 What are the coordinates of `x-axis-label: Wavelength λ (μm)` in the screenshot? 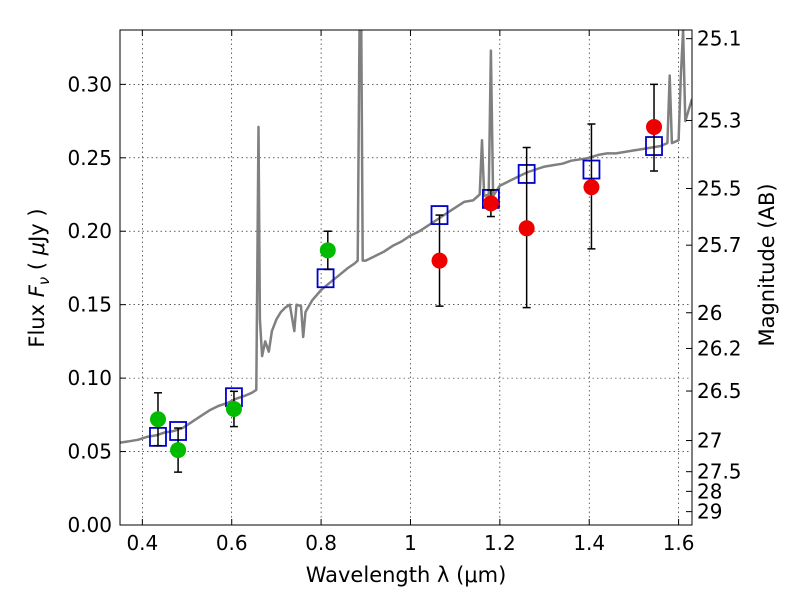 It's located at (406, 575).